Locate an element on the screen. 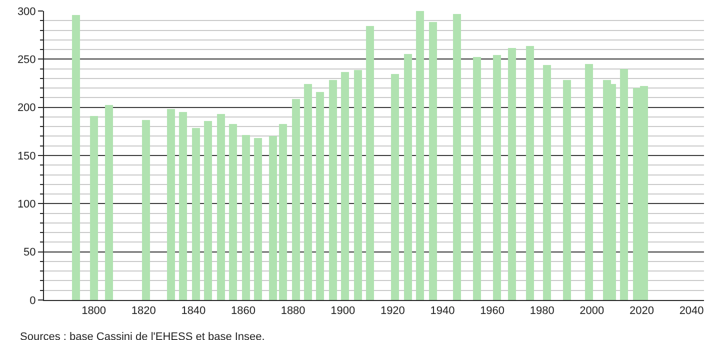 The width and height of the screenshot is (710, 340). y-tick-label: 50 is located at coordinates (30, 252).